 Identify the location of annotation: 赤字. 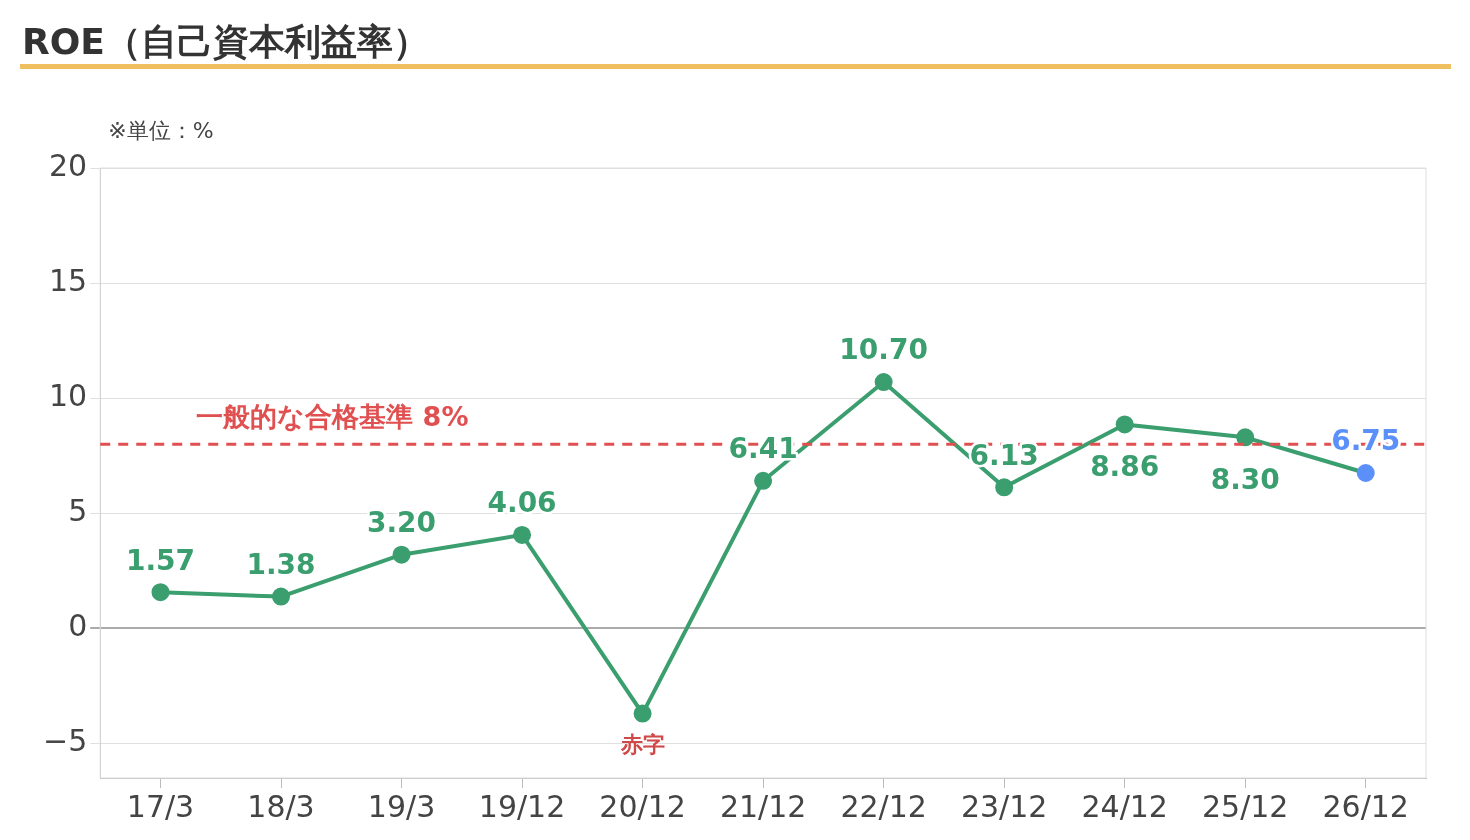
(642, 745).